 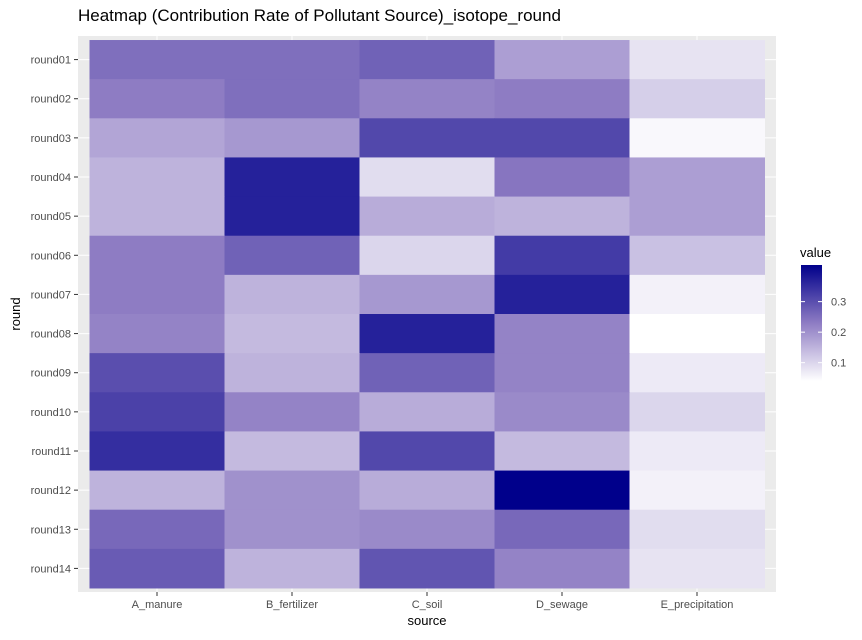 What do you see at coordinates (51, 335) in the screenshot?
I see `y-tick-label: round08` at bounding box center [51, 335].